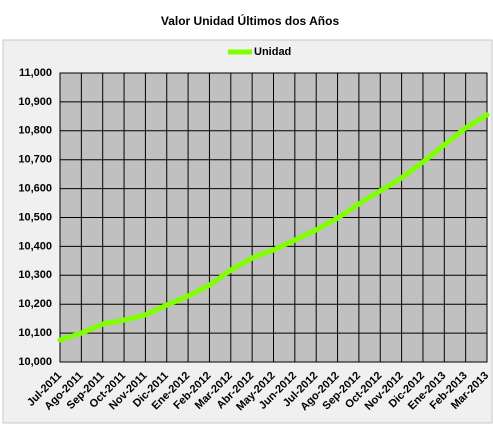 Image resolution: width=493 pixels, height=424 pixels. I want to click on y-tick-label: 10,100, so click(35, 333).